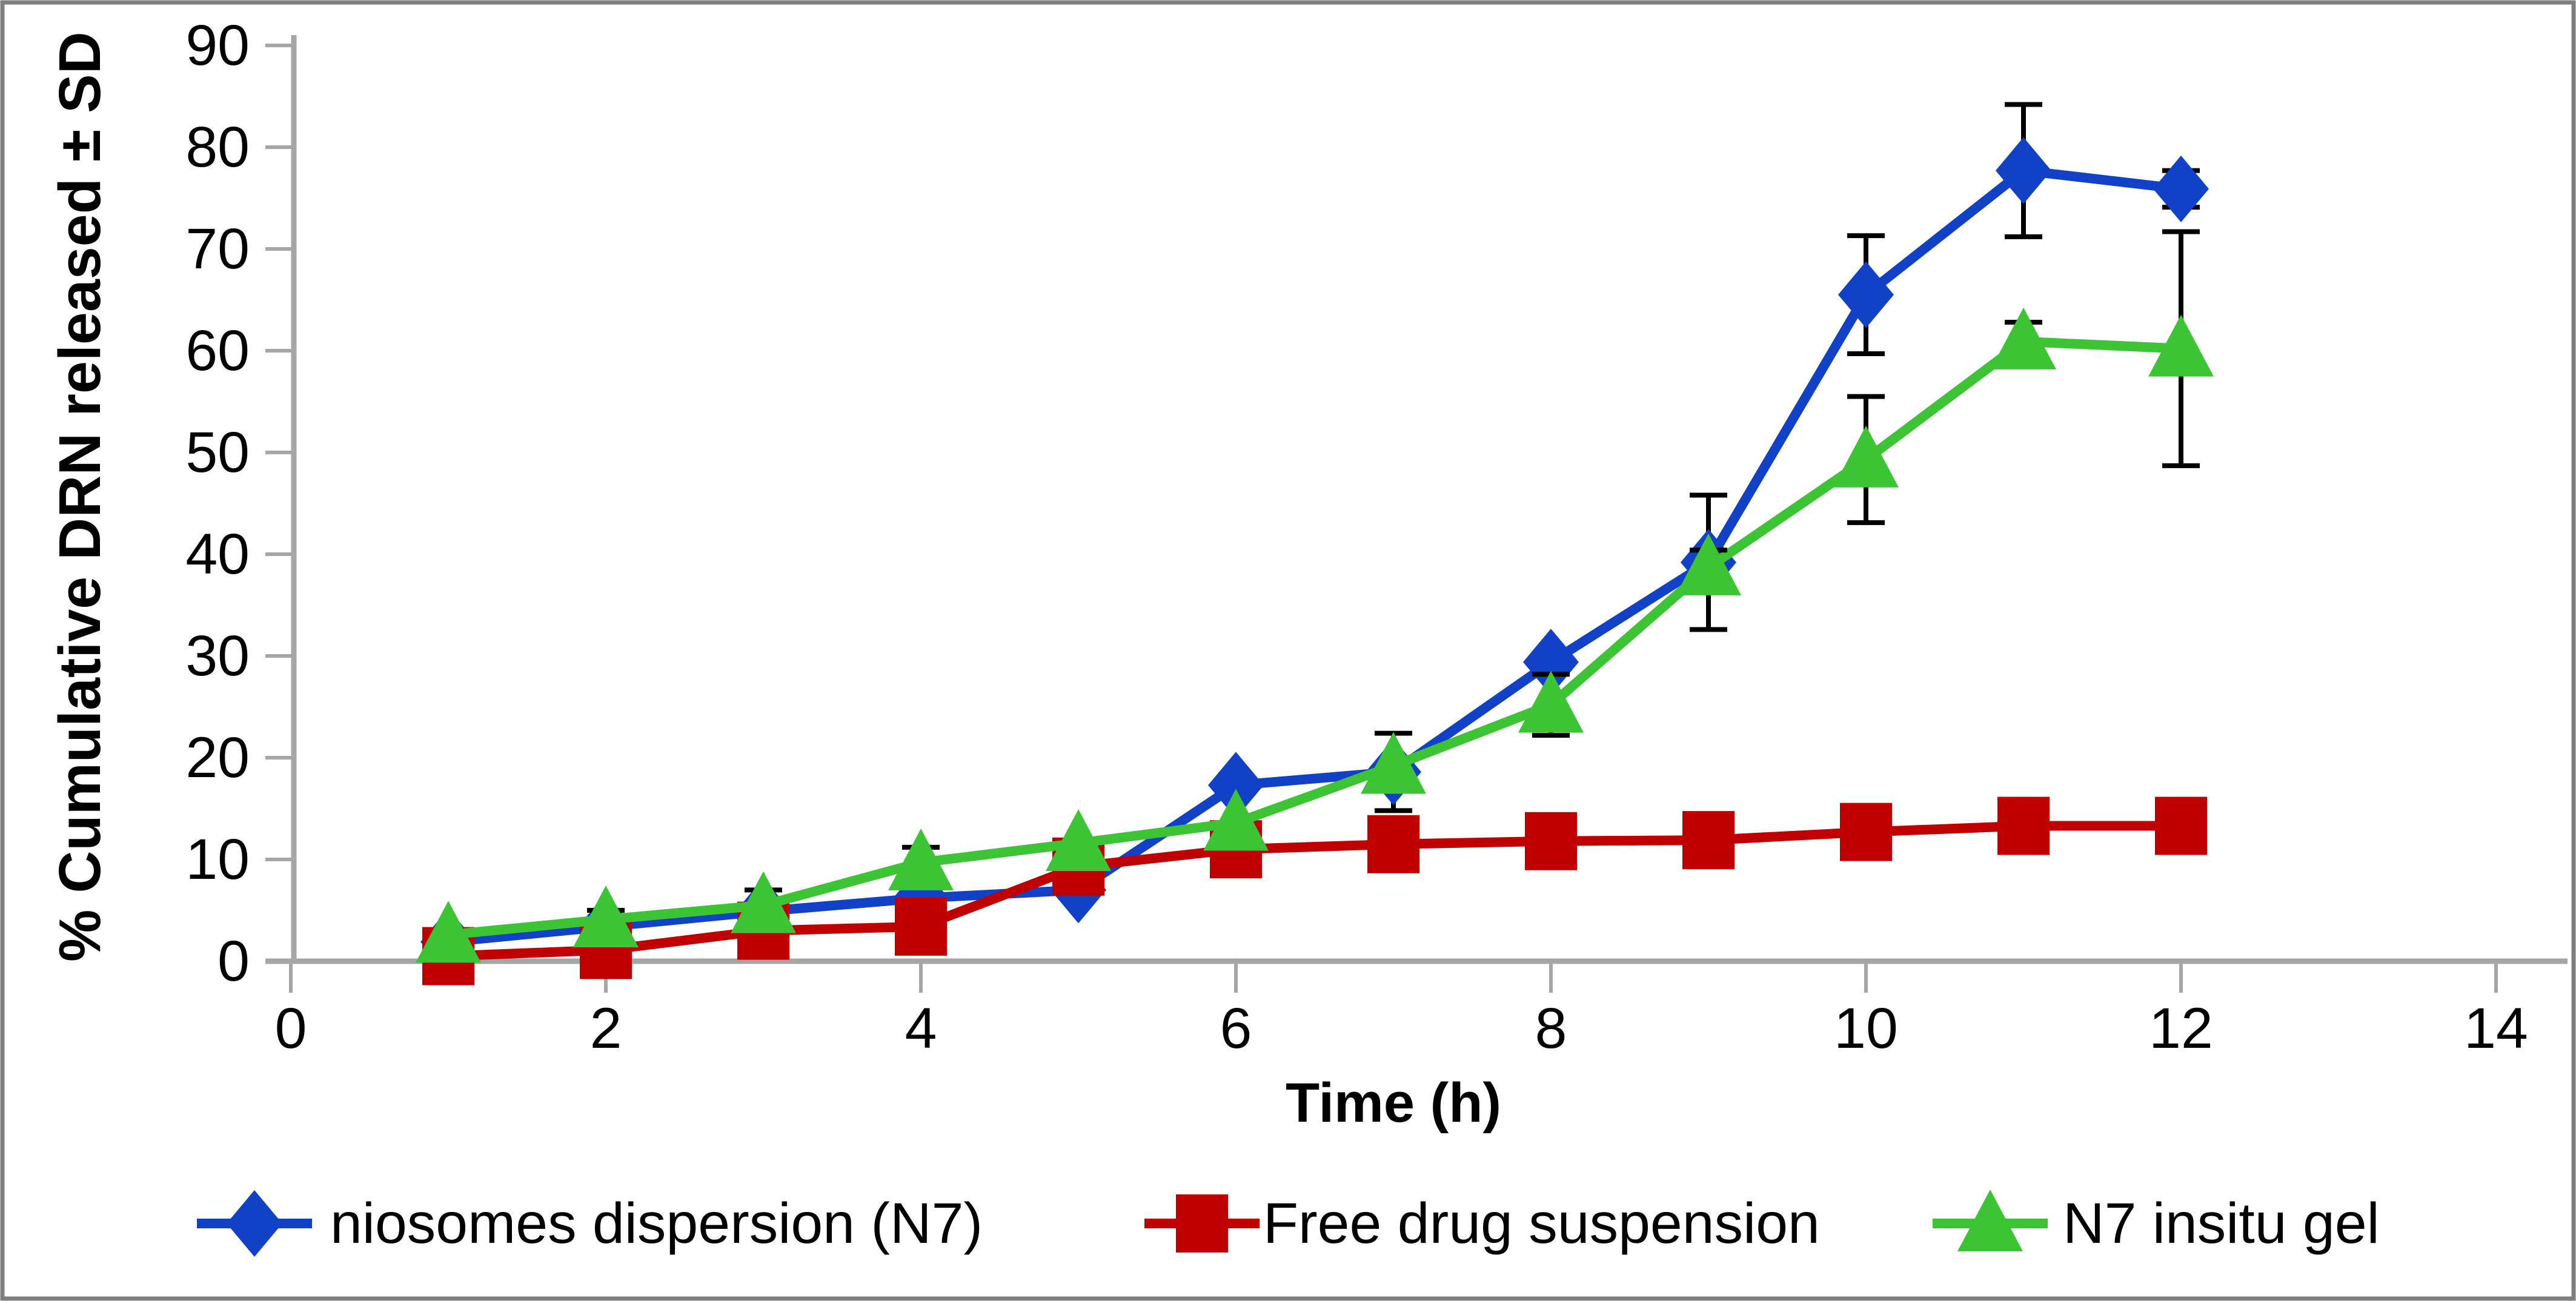 This screenshot has height=1301, width=2576. I want to click on legend-label: N7 insitu gel, so click(2221, 1223).